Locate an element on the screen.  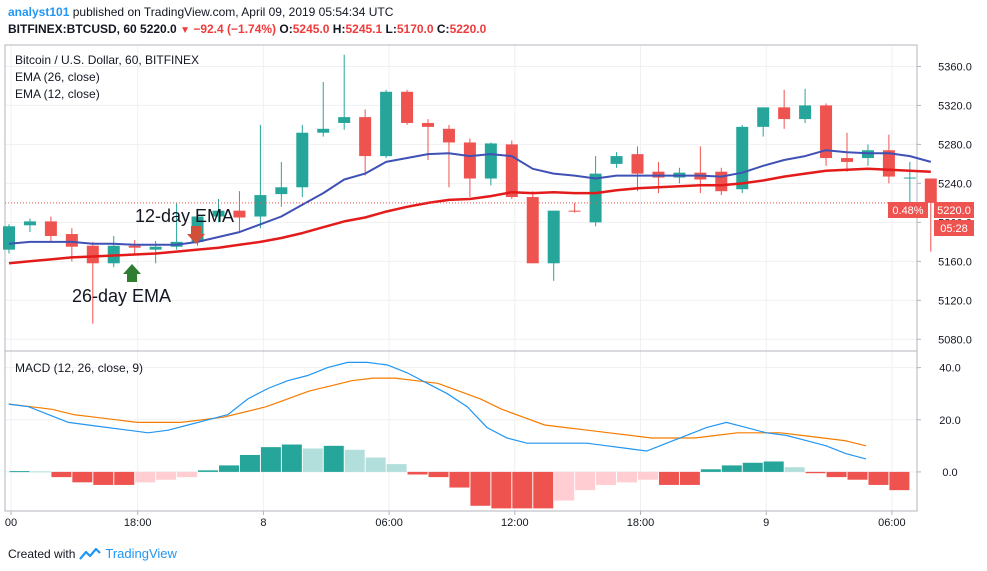
footer: Created with TradingView is located at coordinates (92, 553).